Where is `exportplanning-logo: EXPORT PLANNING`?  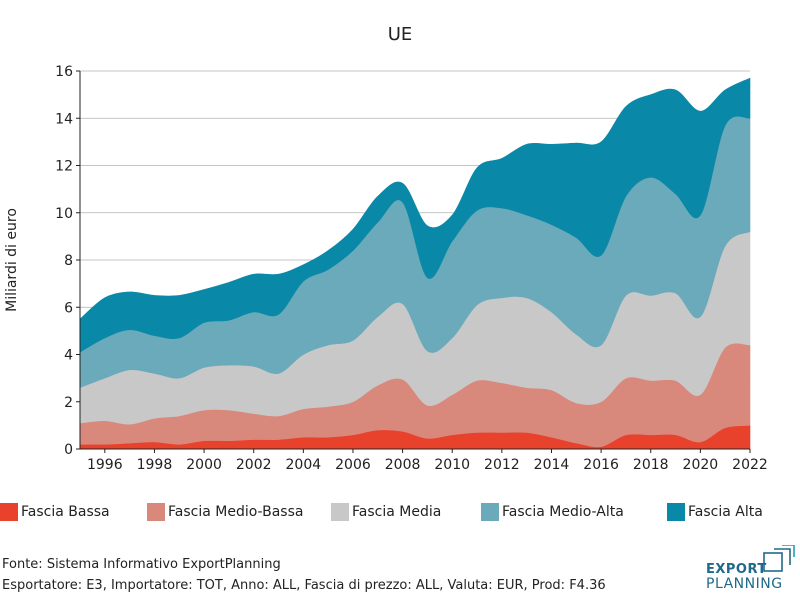 exportplanning-logo: EXPORT PLANNING is located at coordinates (750, 570).